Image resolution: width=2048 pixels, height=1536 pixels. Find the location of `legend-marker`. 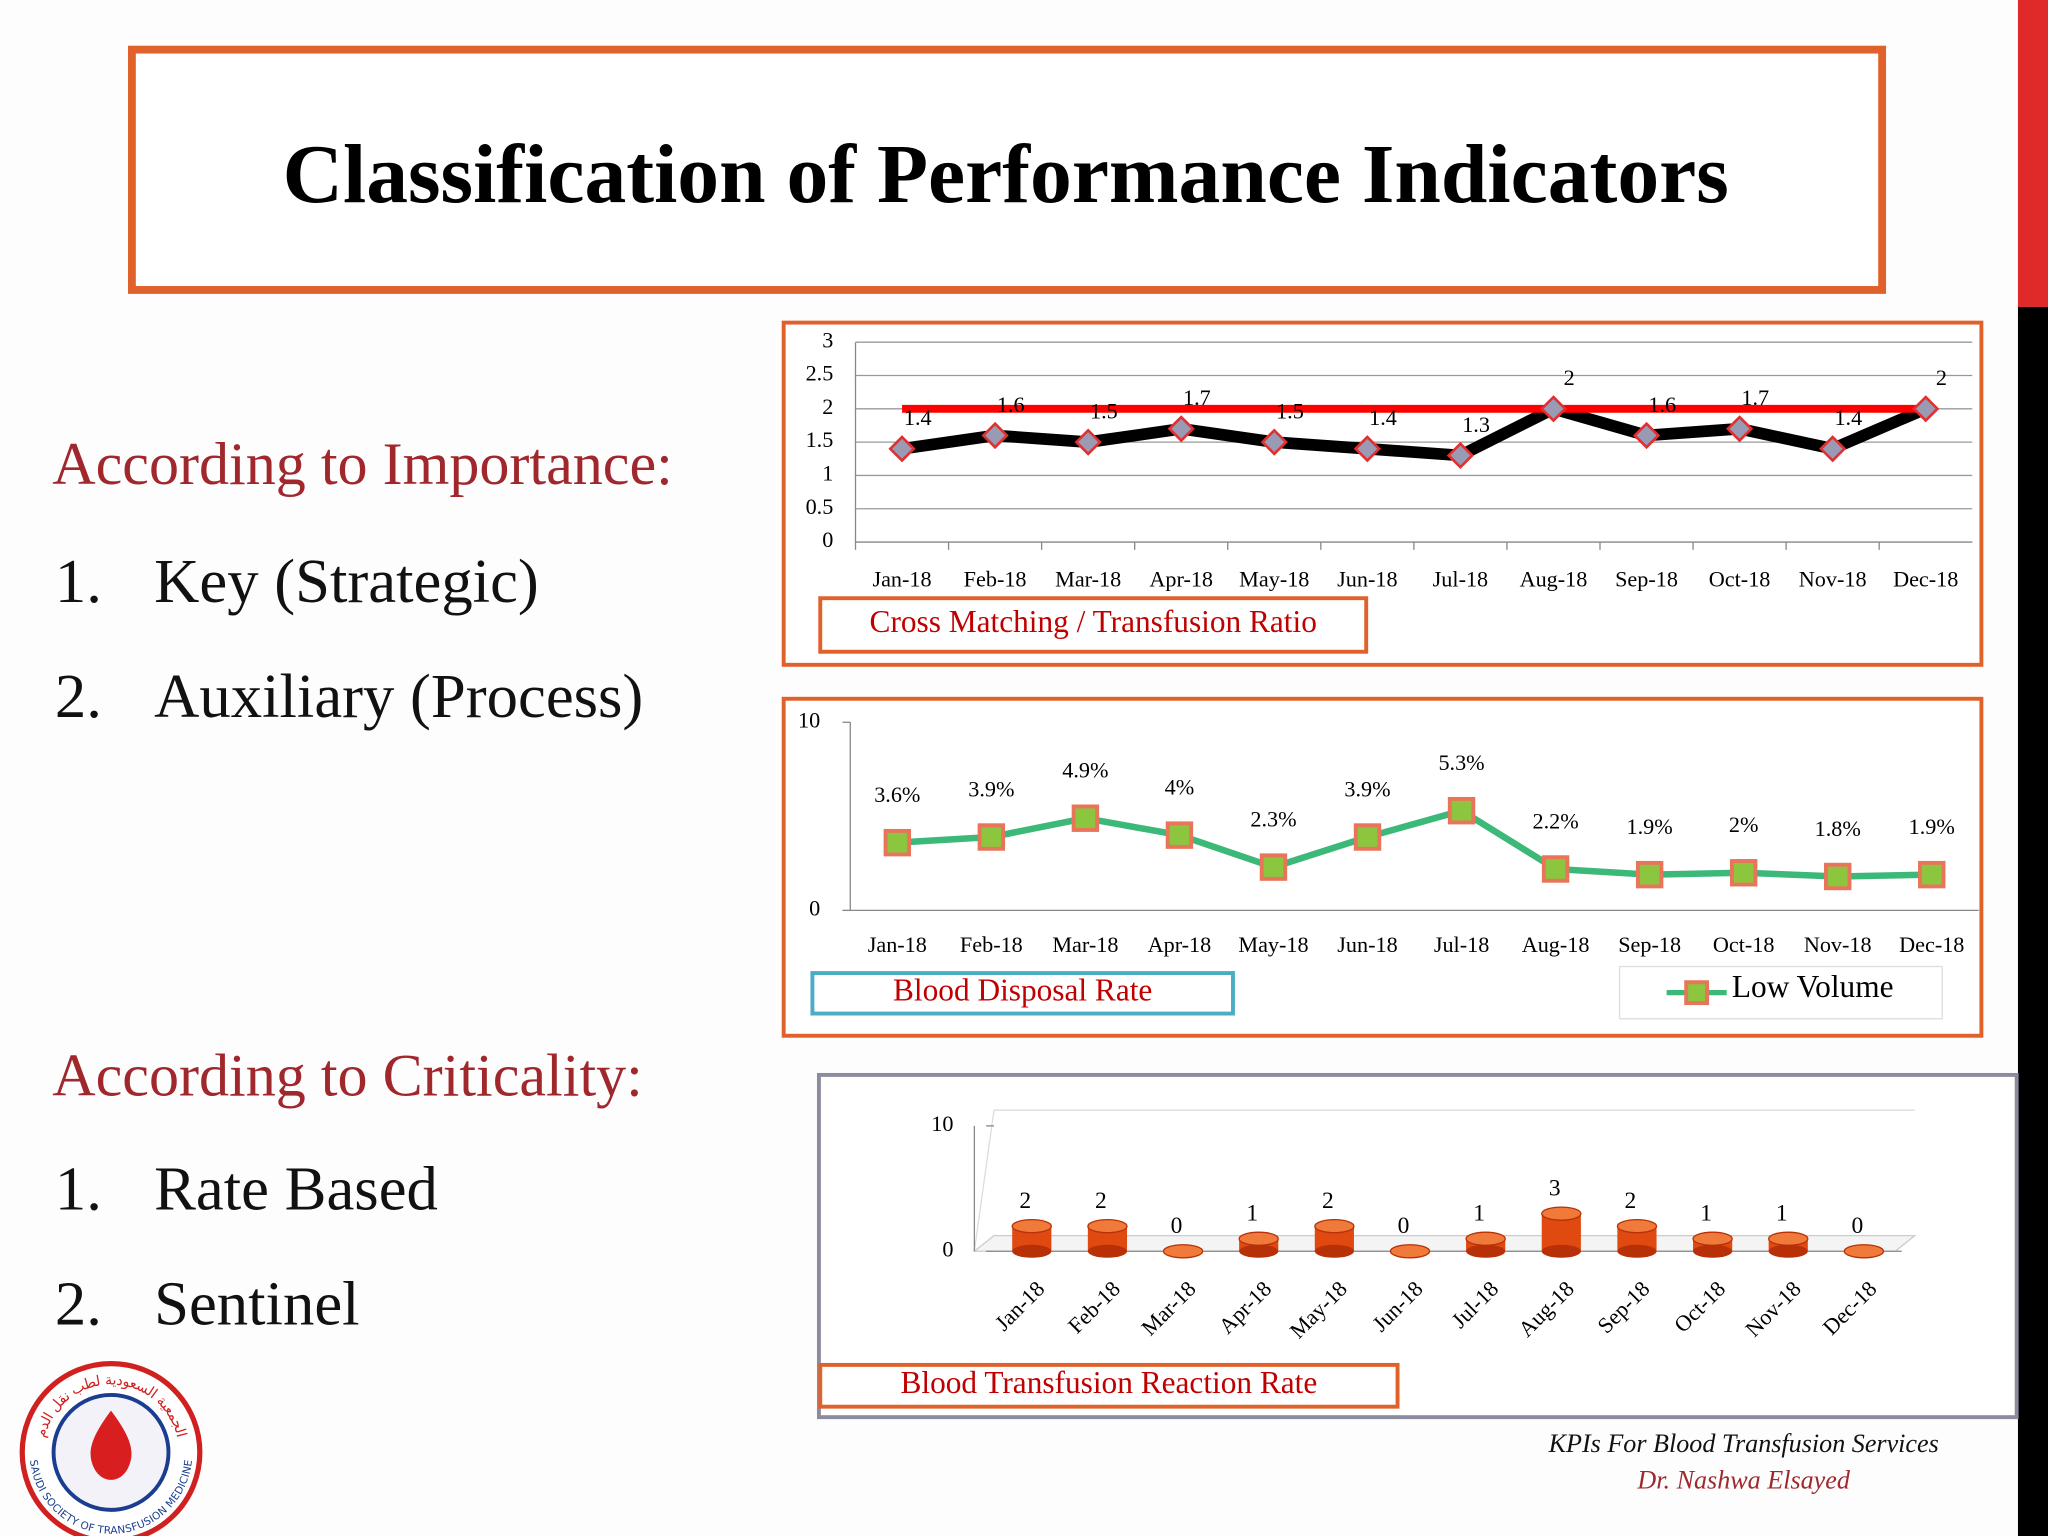

legend-marker is located at coordinates (1697, 993).